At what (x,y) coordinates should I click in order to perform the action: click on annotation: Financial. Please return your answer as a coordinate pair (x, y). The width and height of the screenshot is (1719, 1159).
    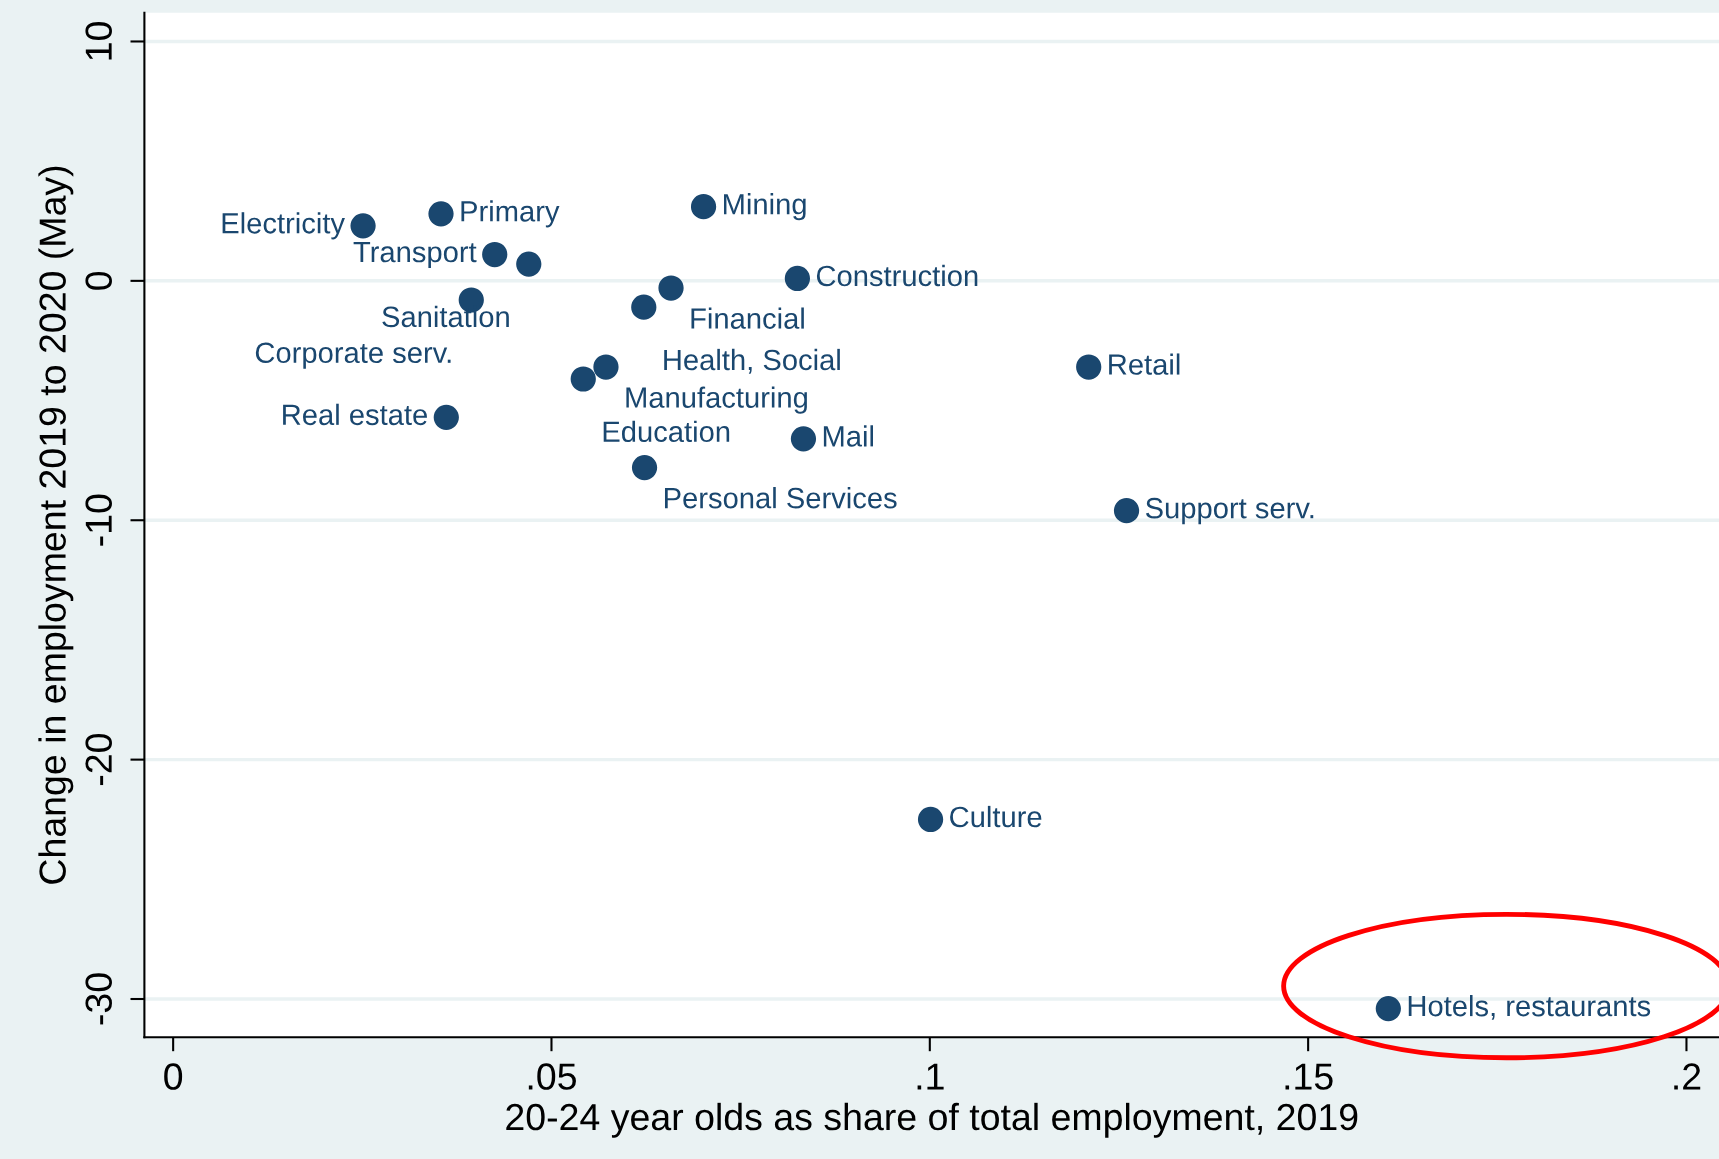
    Looking at the image, I should click on (747, 318).